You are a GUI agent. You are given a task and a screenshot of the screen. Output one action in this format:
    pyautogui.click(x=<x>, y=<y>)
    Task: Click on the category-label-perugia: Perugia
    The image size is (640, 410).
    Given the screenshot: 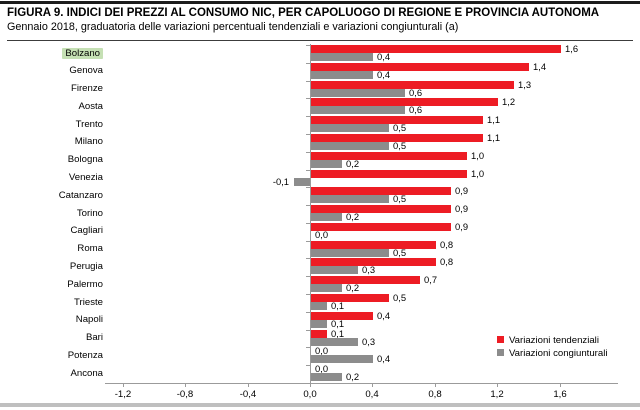 What is the action you would take?
    pyautogui.click(x=51, y=266)
    